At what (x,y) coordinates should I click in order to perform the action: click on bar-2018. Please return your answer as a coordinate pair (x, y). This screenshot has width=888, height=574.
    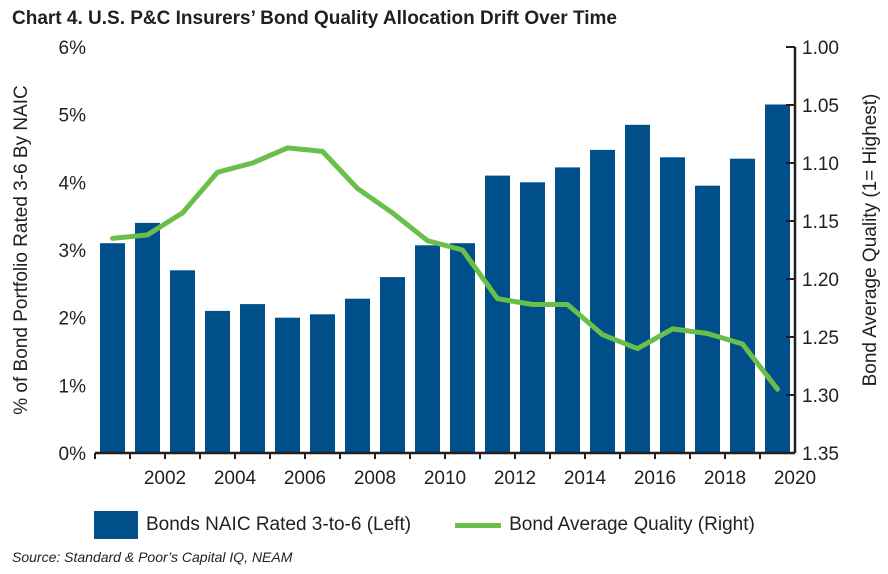
    Looking at the image, I should click on (742, 305).